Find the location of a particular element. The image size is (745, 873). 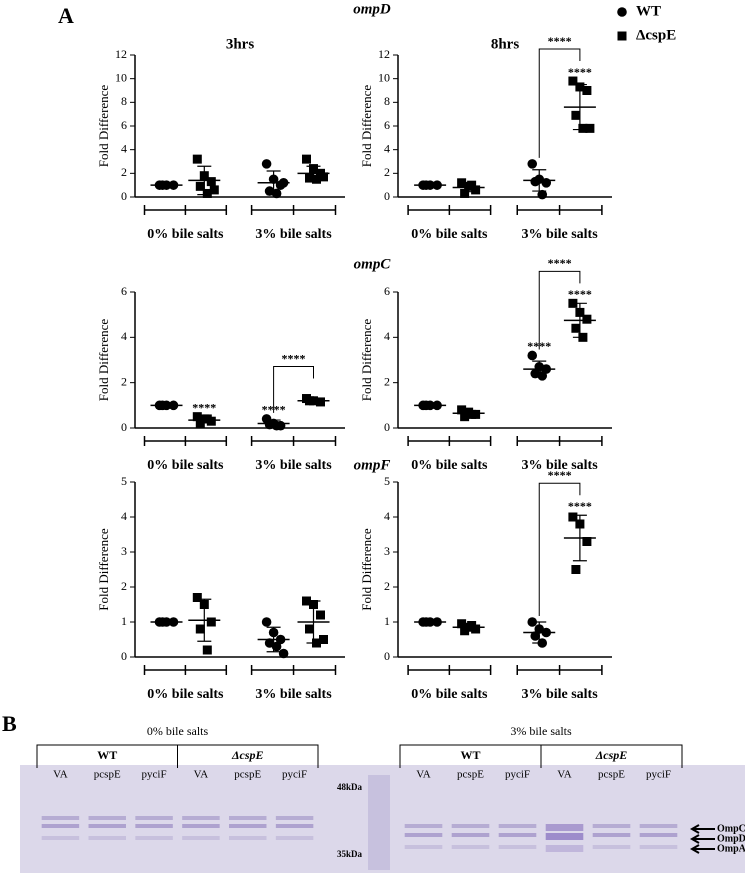

significance-bracket is located at coordinates (559, 310).